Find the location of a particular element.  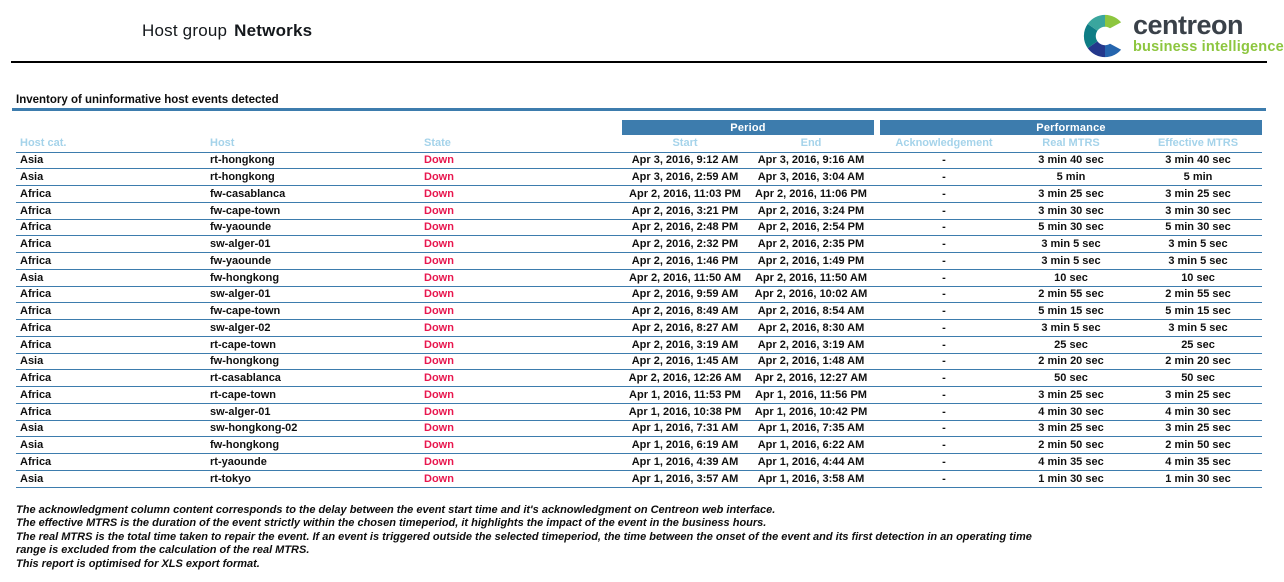

col-header-acknowledgement: Acknowledgement is located at coordinates (944, 144).